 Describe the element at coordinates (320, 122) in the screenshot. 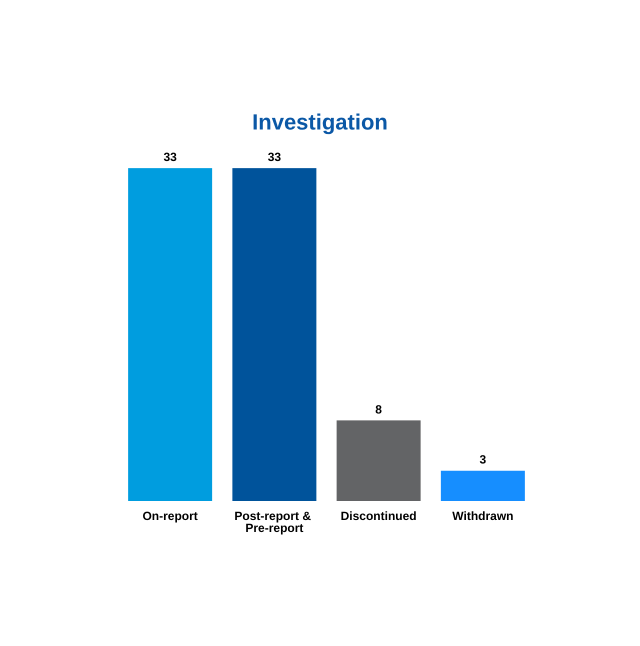

I see `chart-title: Investigation` at that location.